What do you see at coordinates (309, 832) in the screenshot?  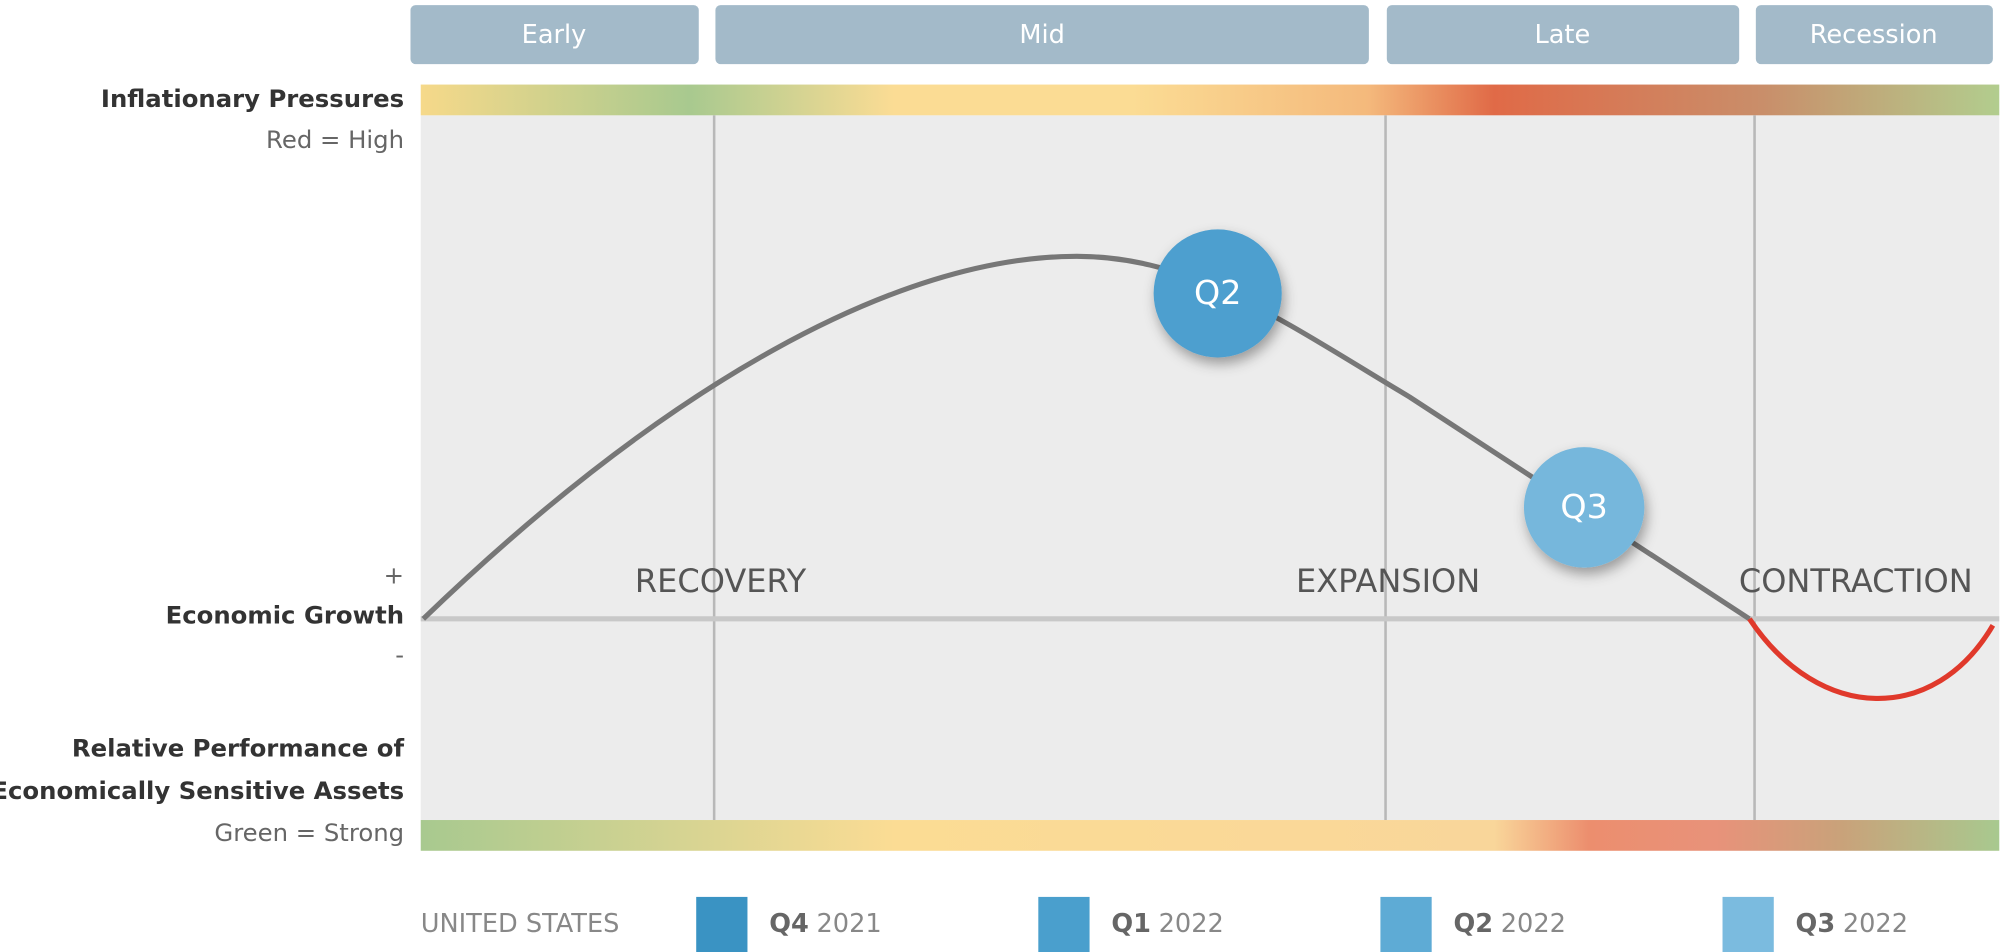 I see `performance-key: Green = Strong` at bounding box center [309, 832].